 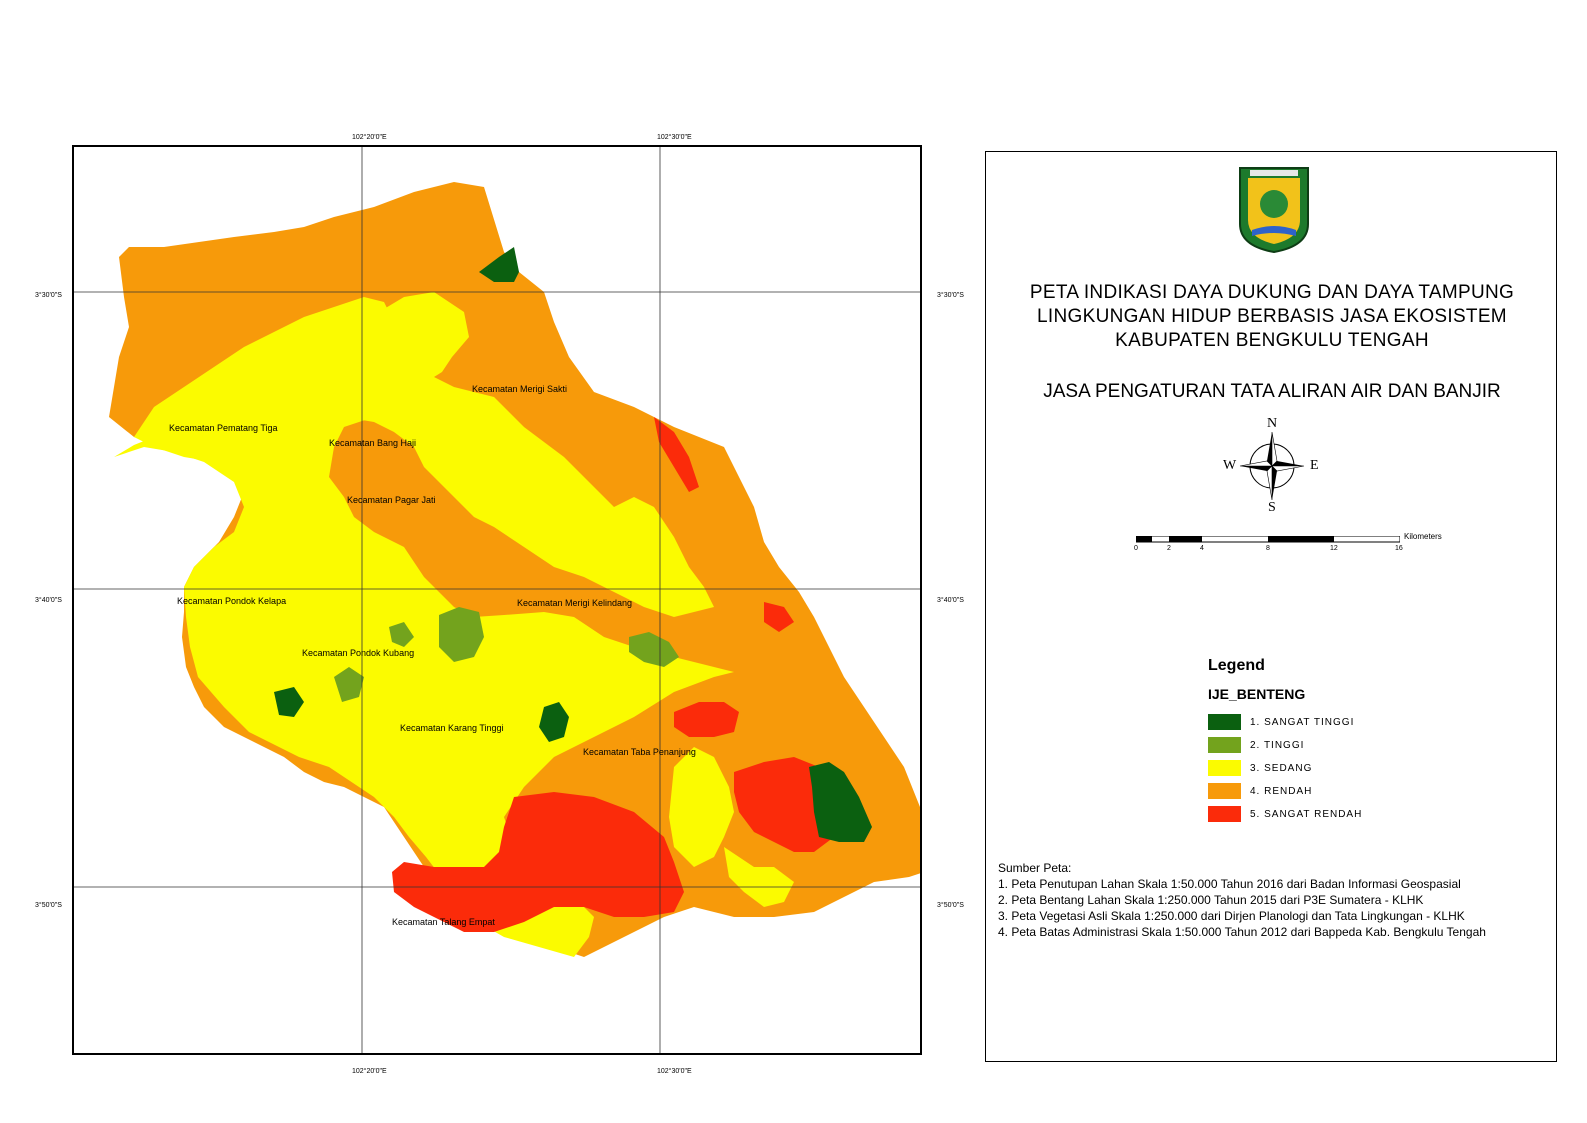 What do you see at coordinates (369, 137) in the screenshot?
I see `grid-label-top-left: 102°20'0"E` at bounding box center [369, 137].